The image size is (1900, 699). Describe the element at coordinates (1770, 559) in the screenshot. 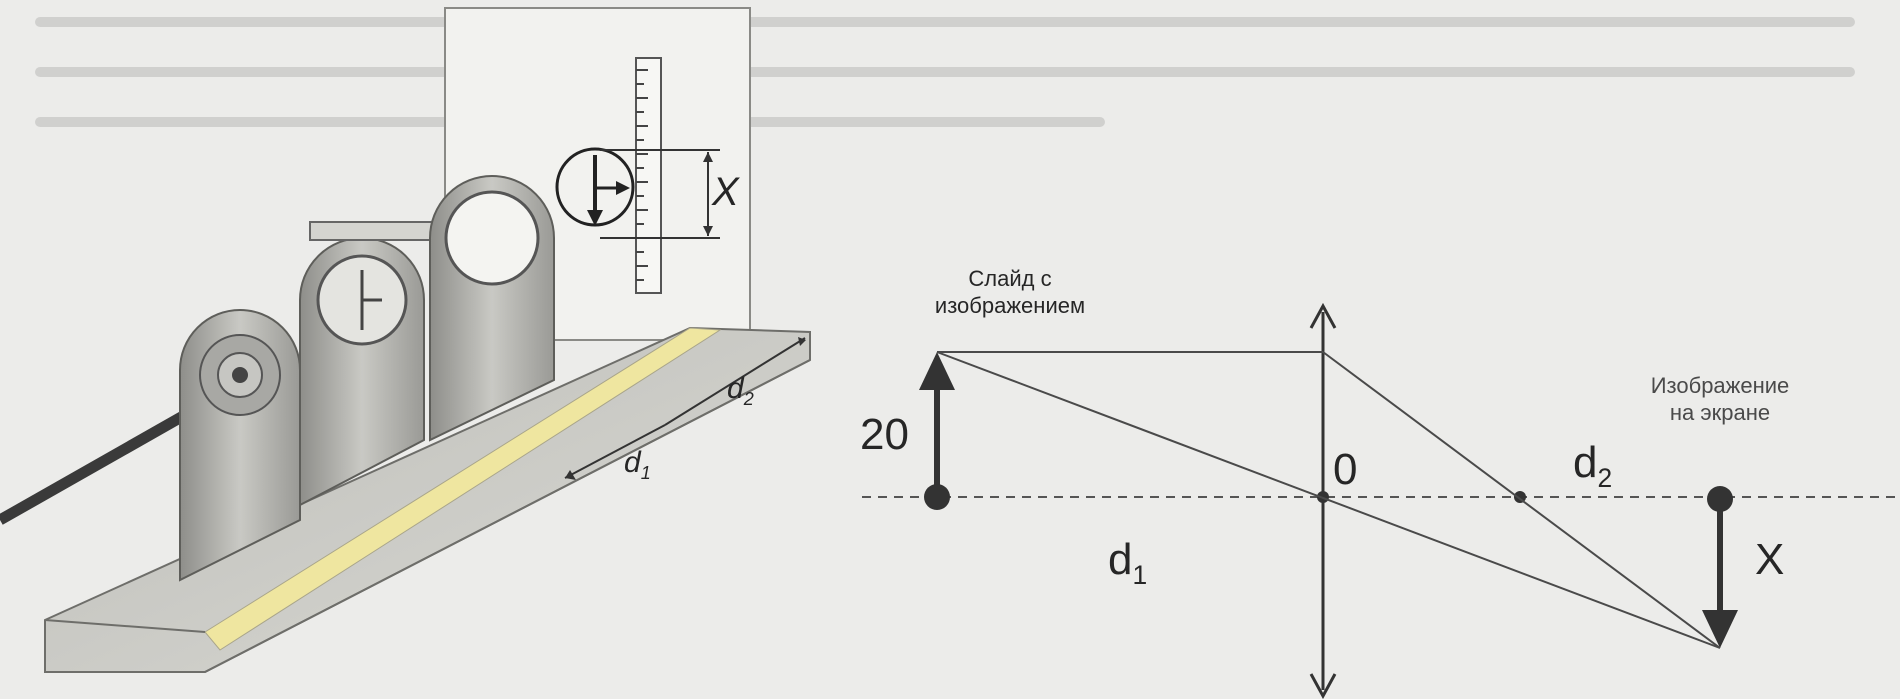

I see `image-height-label: X` at that location.